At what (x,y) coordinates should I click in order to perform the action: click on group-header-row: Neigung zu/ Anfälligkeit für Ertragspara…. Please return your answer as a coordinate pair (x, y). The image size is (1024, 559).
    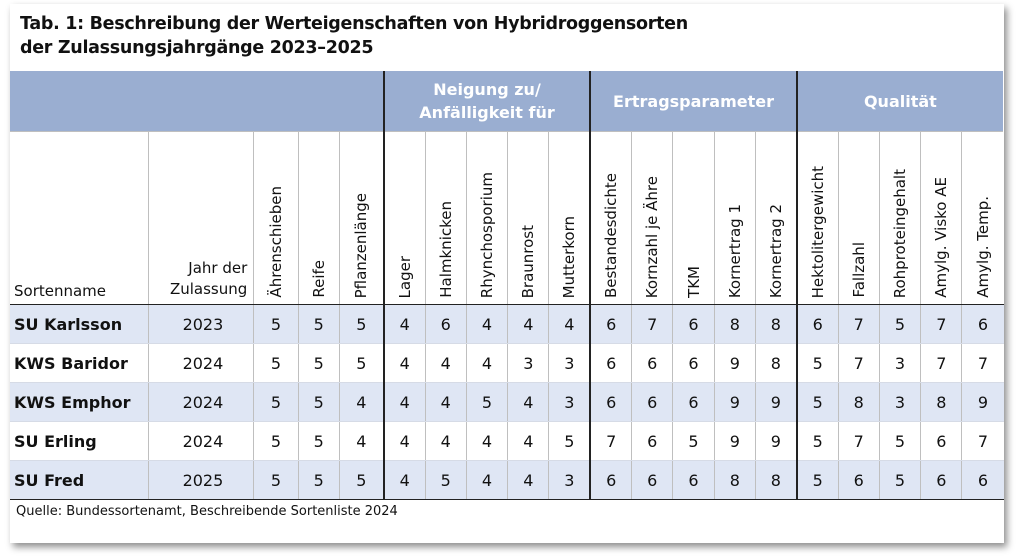
    Looking at the image, I should click on (507, 101).